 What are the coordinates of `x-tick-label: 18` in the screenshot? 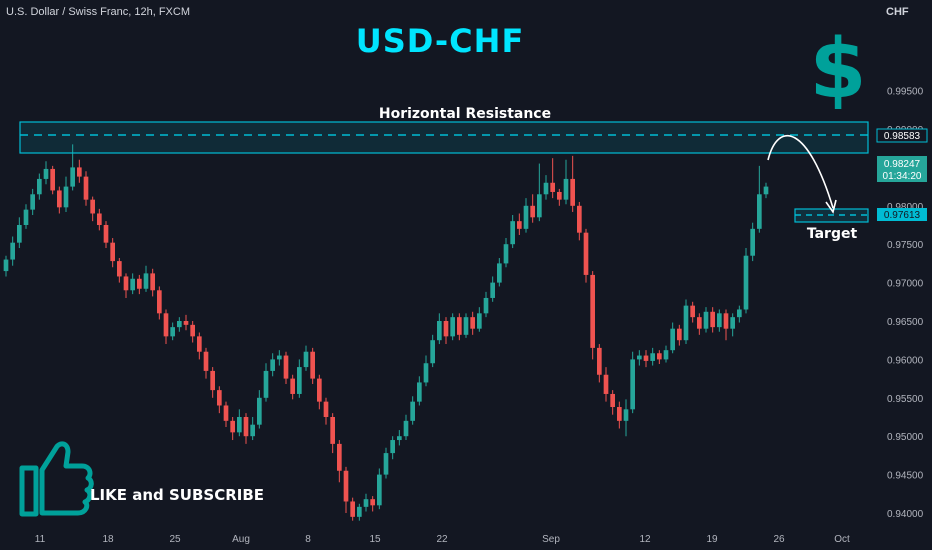 It's located at (108, 539).